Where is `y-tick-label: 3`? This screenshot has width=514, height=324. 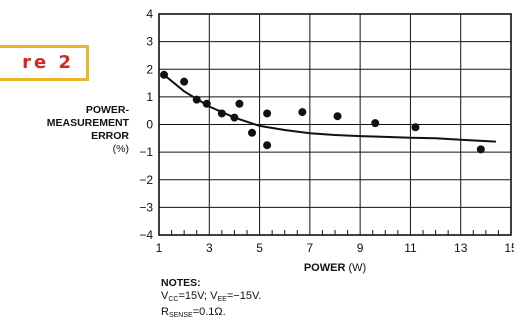 y-tick-label: 3 is located at coordinates (149, 42).